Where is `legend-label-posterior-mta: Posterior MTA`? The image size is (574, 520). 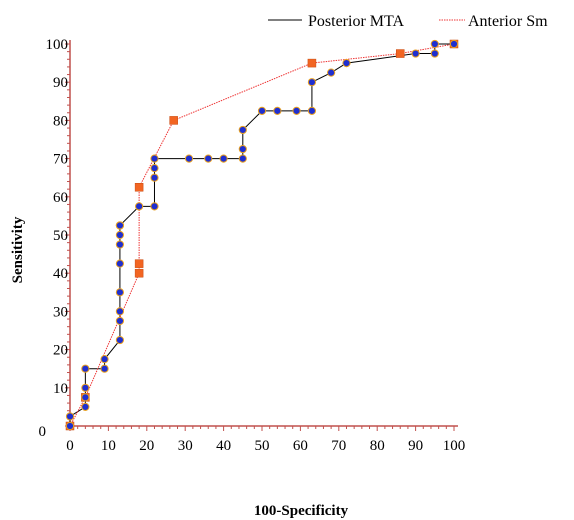
legend-label-posterior-mta: Posterior MTA is located at coordinates (356, 21).